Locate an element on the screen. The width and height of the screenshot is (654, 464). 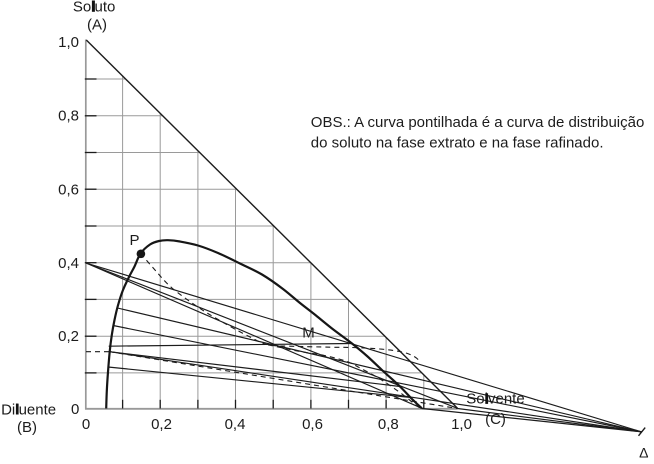
svg-text: (B) is located at coordinates (27, 427).